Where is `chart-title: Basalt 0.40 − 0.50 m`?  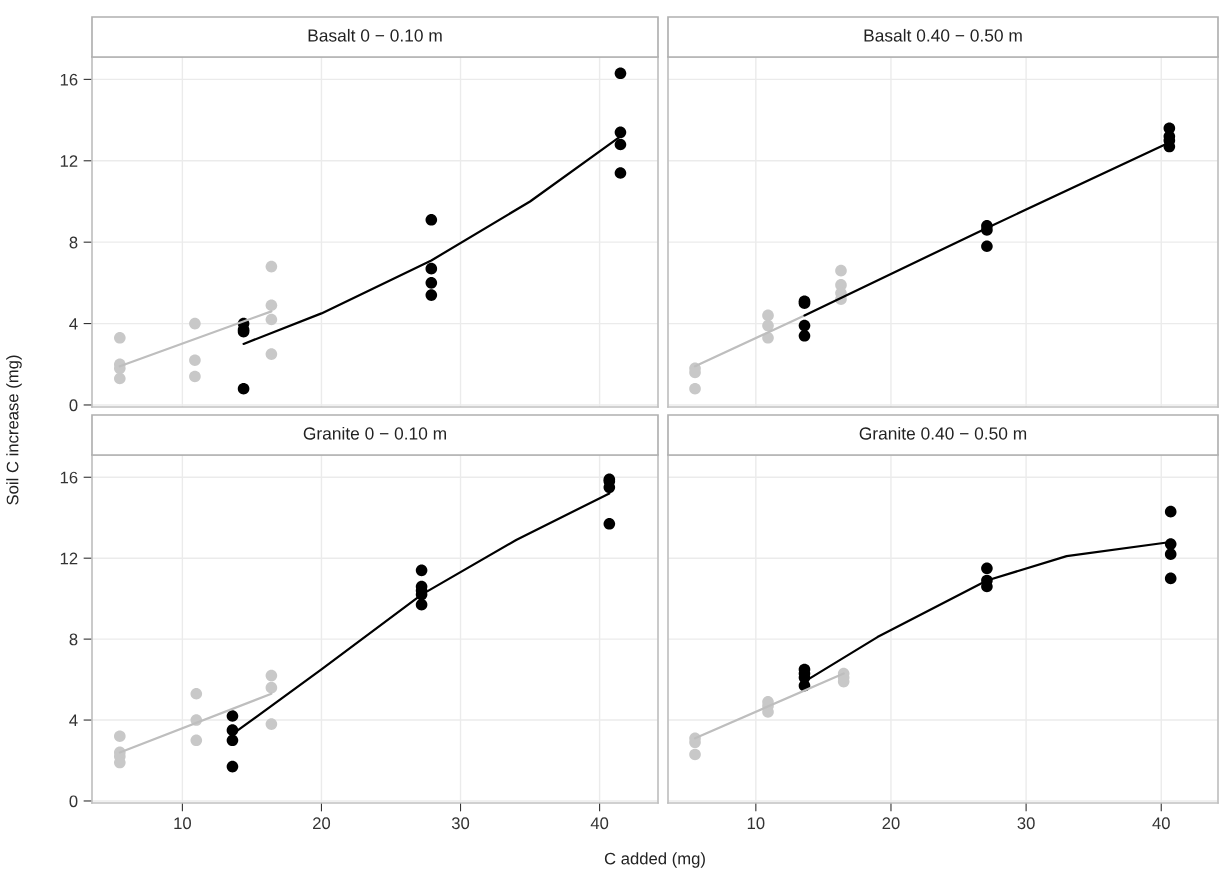
chart-title: Basalt 0.40 − 0.50 m is located at coordinates (943, 35).